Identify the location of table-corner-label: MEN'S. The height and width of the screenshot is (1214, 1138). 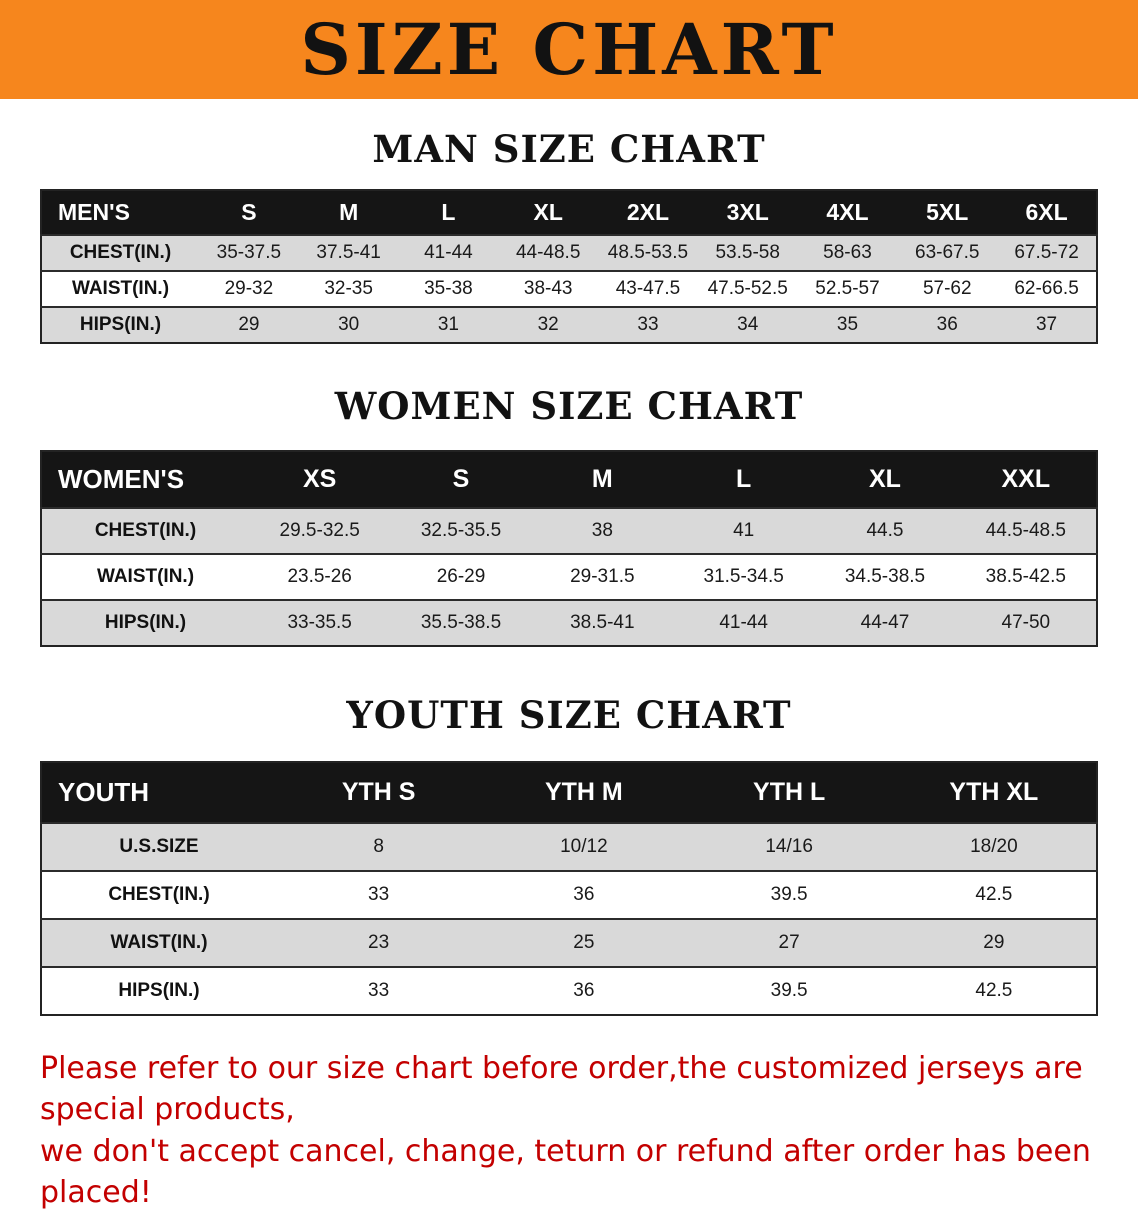
(120, 212).